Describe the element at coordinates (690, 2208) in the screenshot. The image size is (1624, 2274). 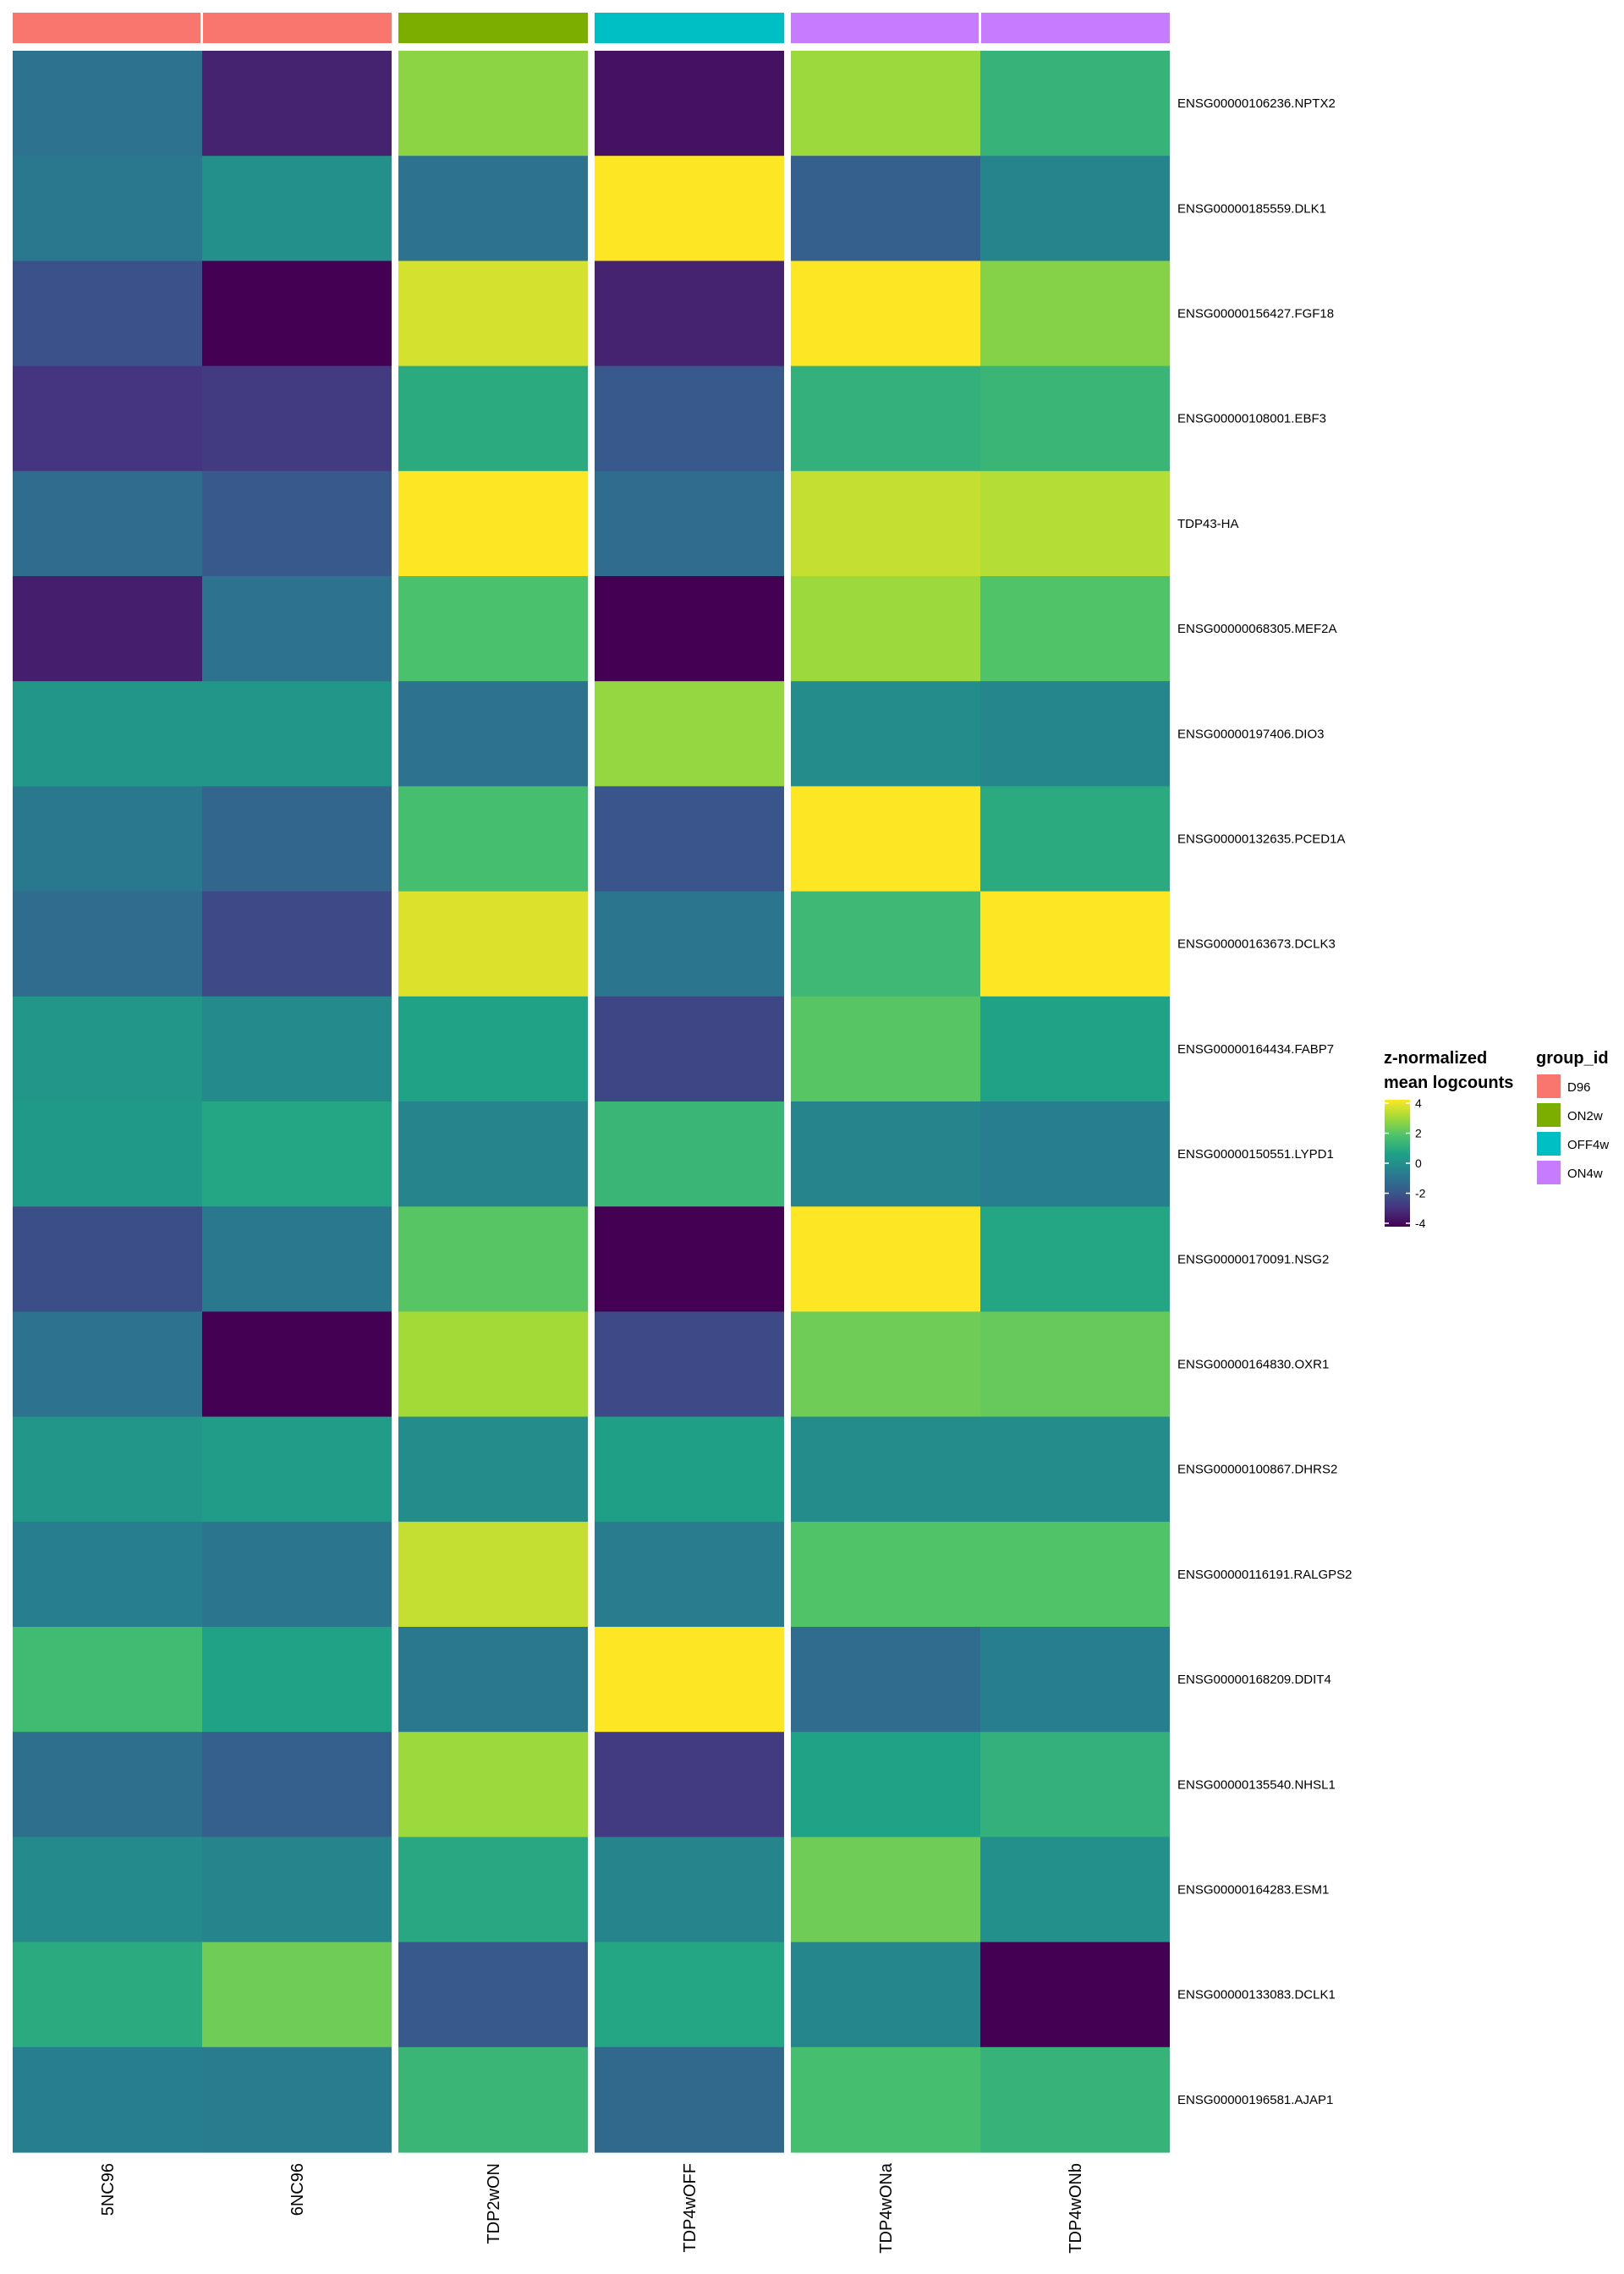
I see `column-label: TDP4wOFF` at that location.